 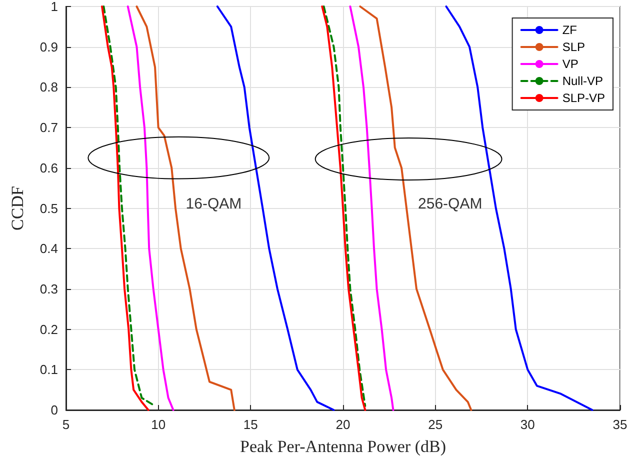 What do you see at coordinates (214, 204) in the screenshot?
I see `annotation: 16-QAM` at bounding box center [214, 204].